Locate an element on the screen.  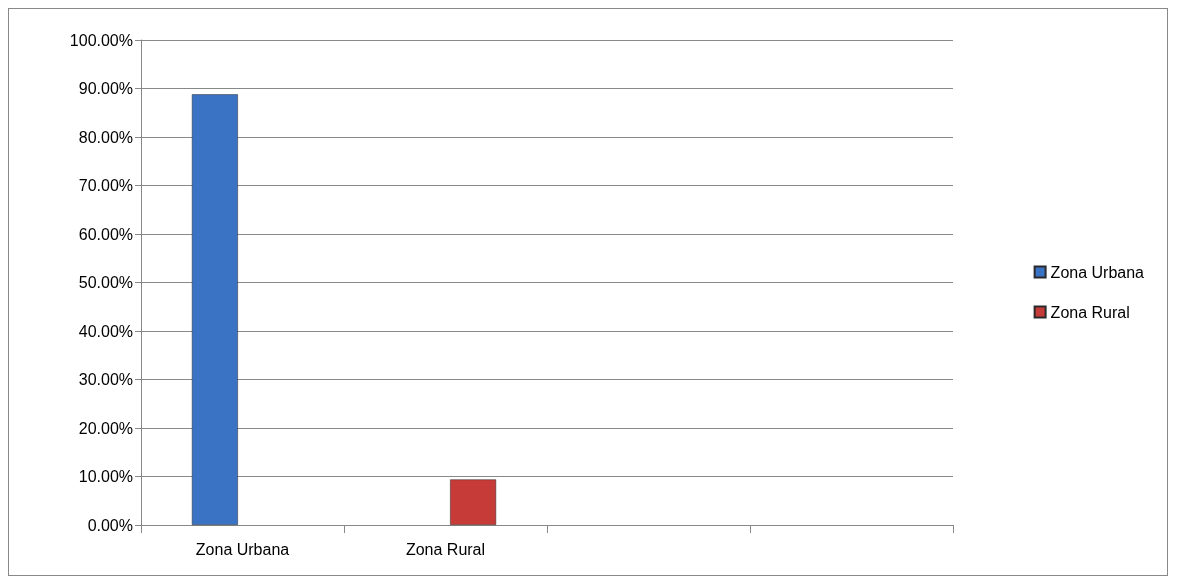
y-tick-label: 100.00% is located at coordinates (101, 40).